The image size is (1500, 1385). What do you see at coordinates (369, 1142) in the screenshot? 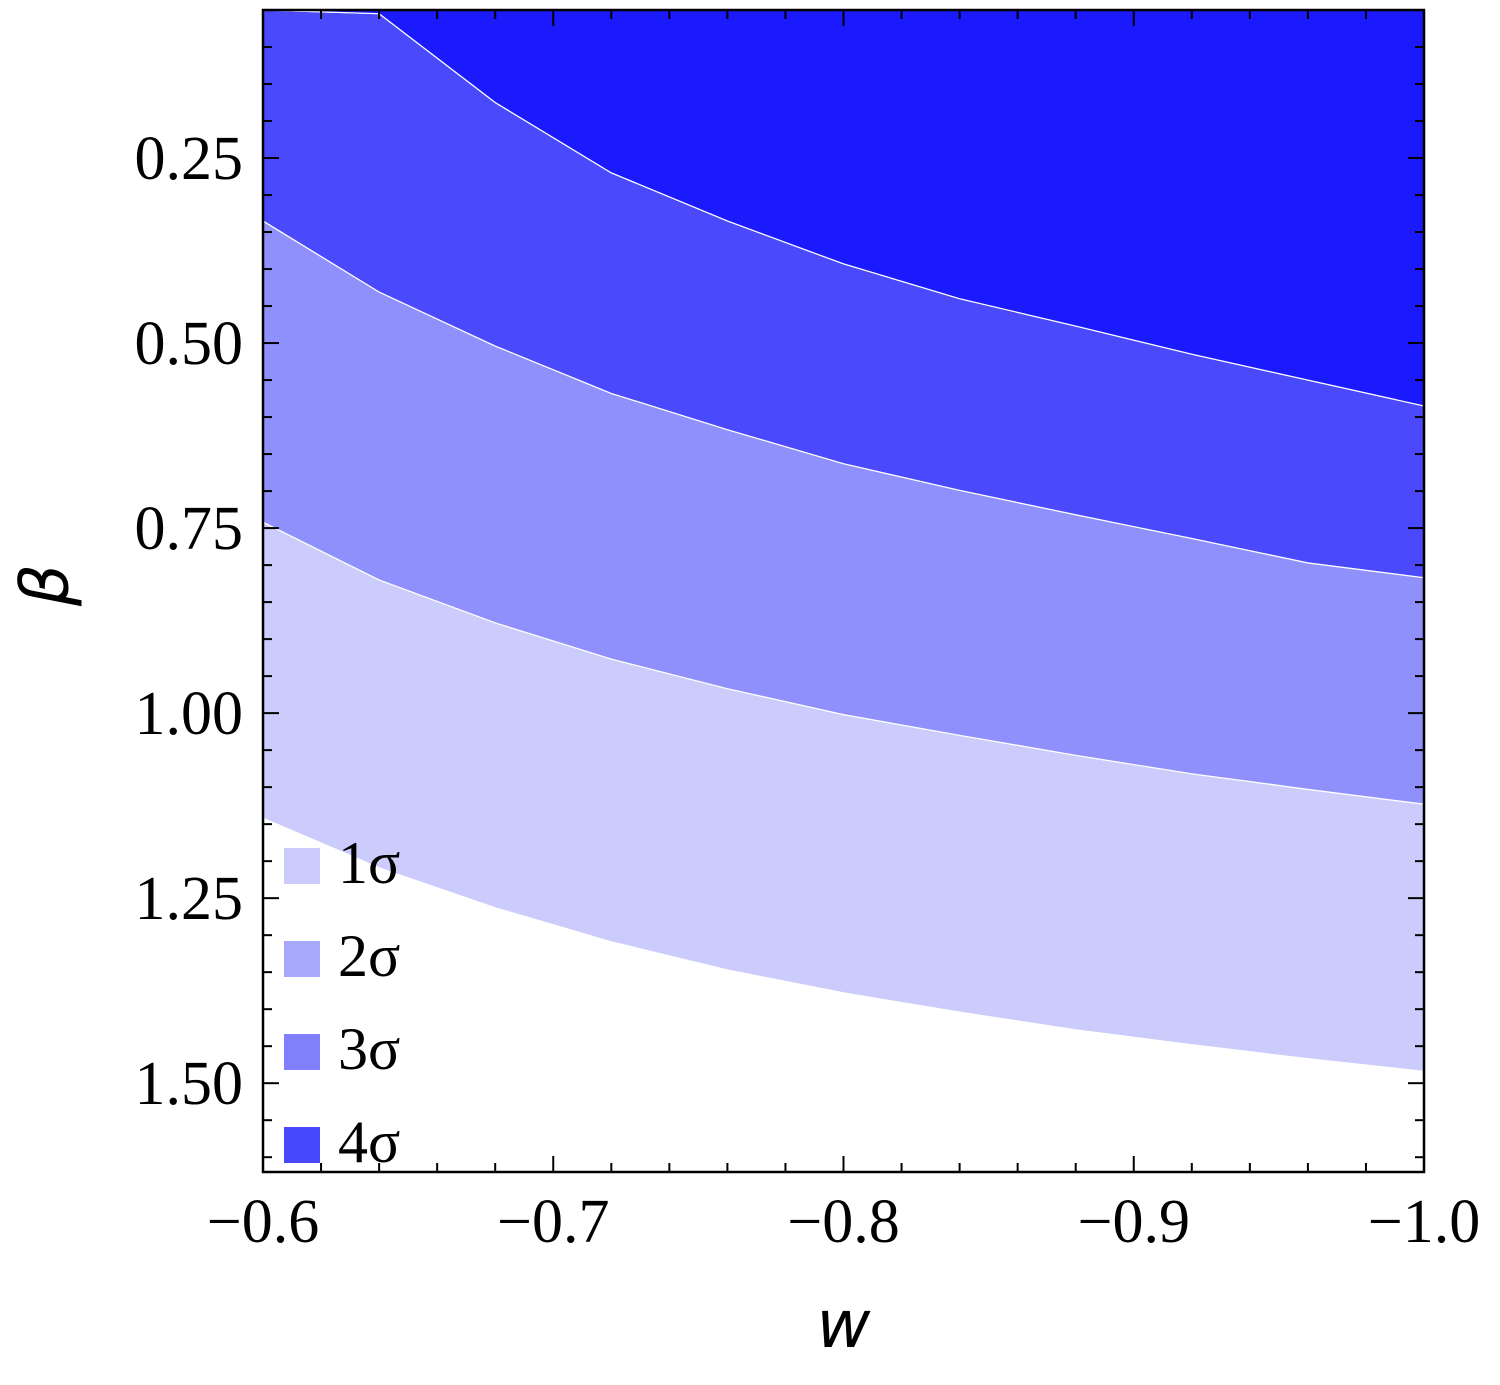
I see `legend-label: 4σ` at bounding box center [369, 1142].